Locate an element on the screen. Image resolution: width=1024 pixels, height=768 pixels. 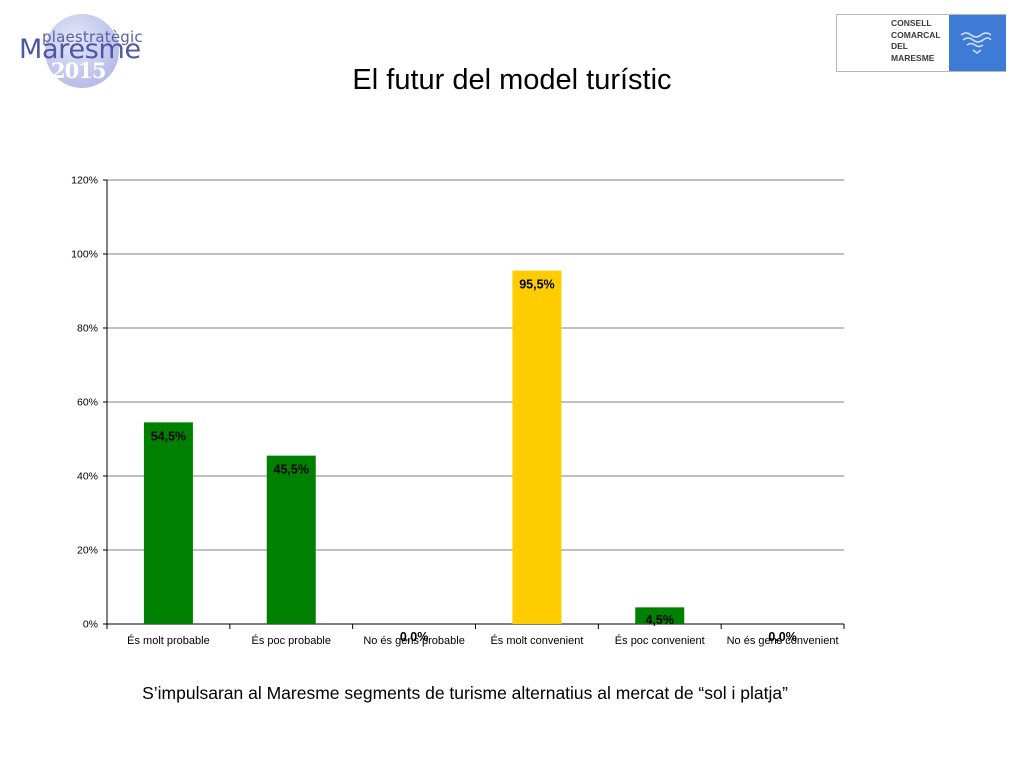
logo-line: COMARCAL is located at coordinates (916, 34).